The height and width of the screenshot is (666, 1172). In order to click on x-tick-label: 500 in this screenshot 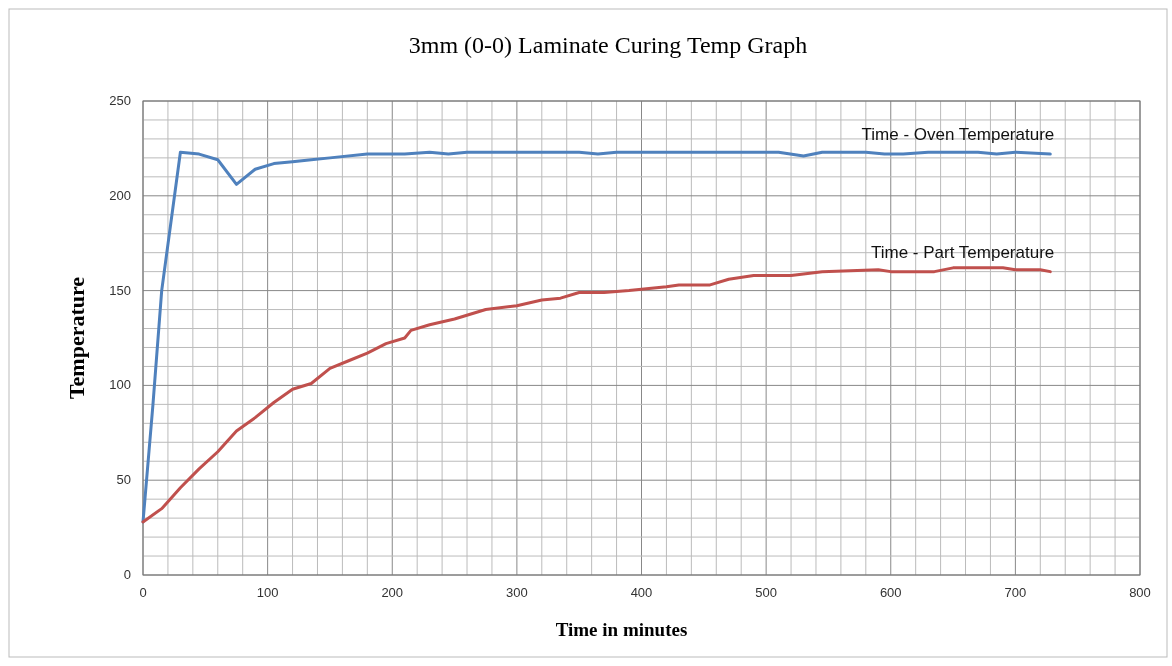, I will do `click(766, 592)`.